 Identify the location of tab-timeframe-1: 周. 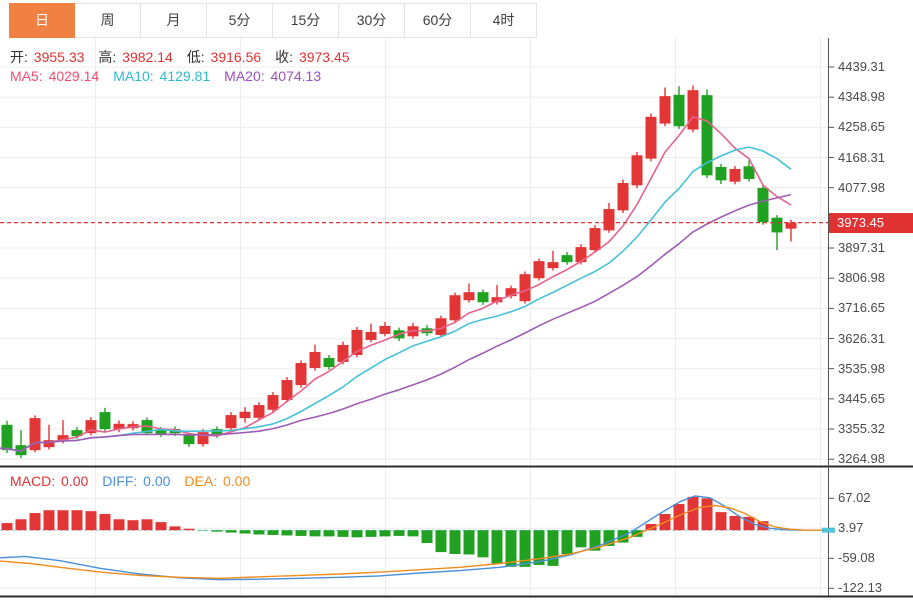
(108, 20).